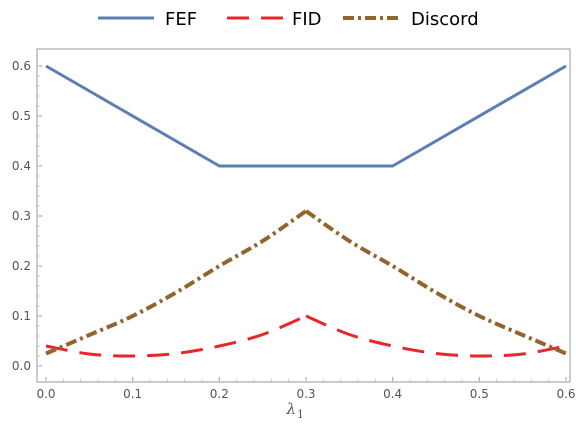 The height and width of the screenshot is (432, 576). What do you see at coordinates (565, 394) in the screenshot?
I see `x-tick-label: 0.6` at bounding box center [565, 394].